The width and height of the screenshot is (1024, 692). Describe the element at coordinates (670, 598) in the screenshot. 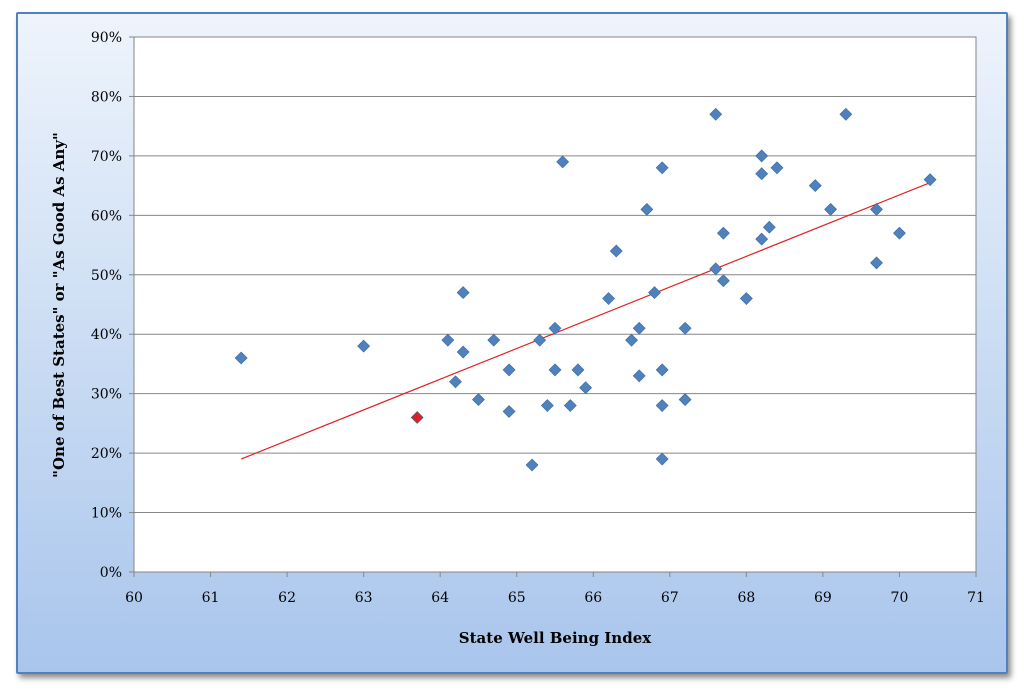

I see `x-tick-label: 67` at that location.